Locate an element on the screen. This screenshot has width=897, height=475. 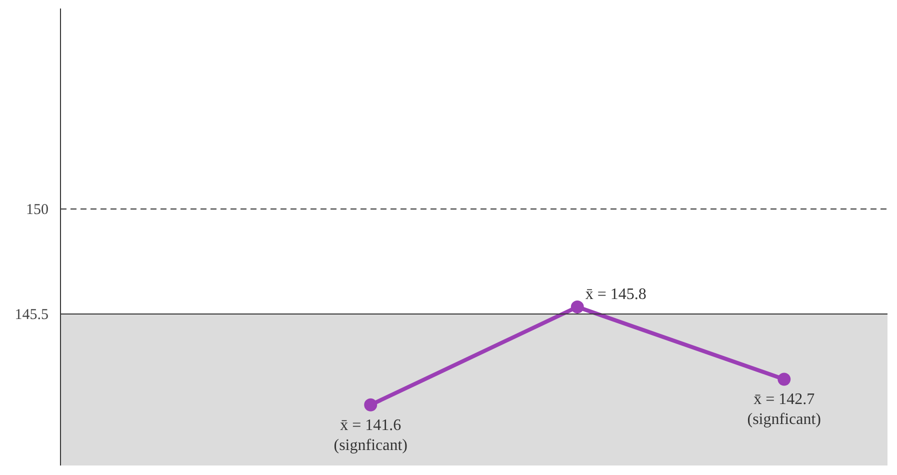
y-tick-label: 150 is located at coordinates (37, 210).